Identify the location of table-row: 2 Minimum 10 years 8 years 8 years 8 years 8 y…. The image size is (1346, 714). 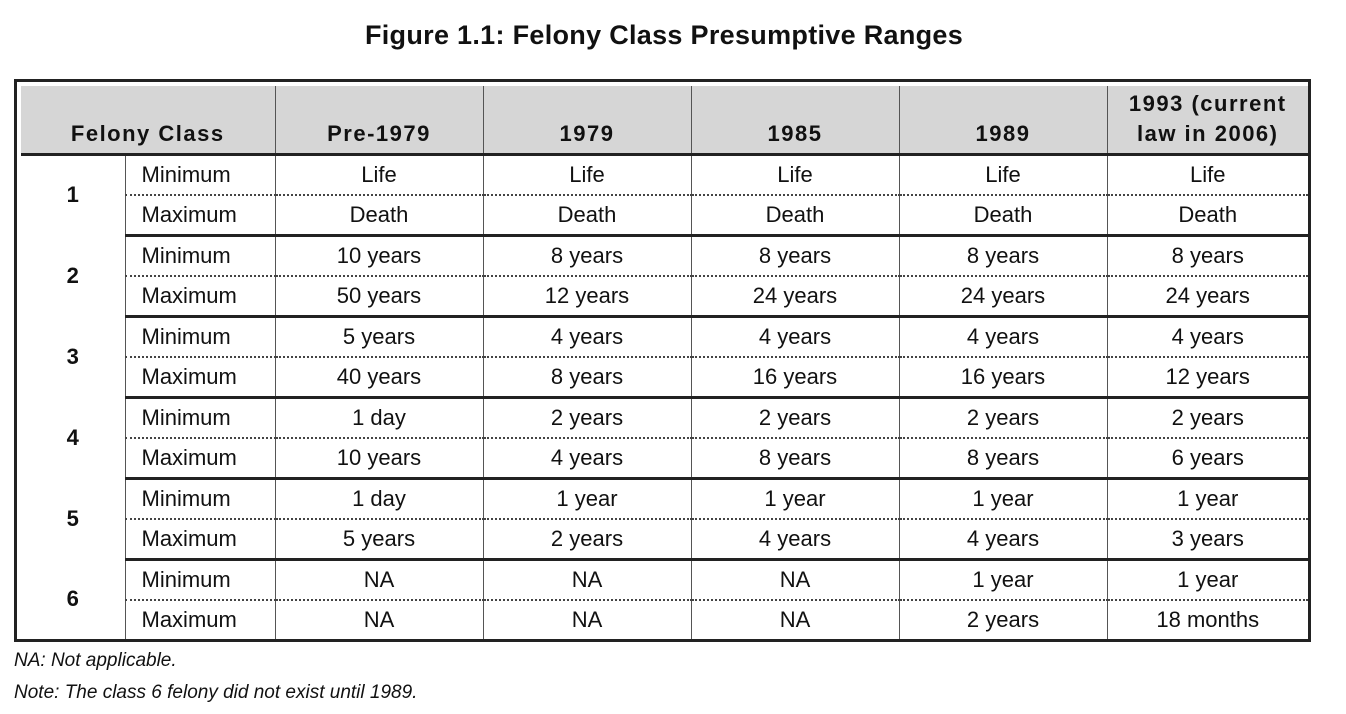
(664, 261).